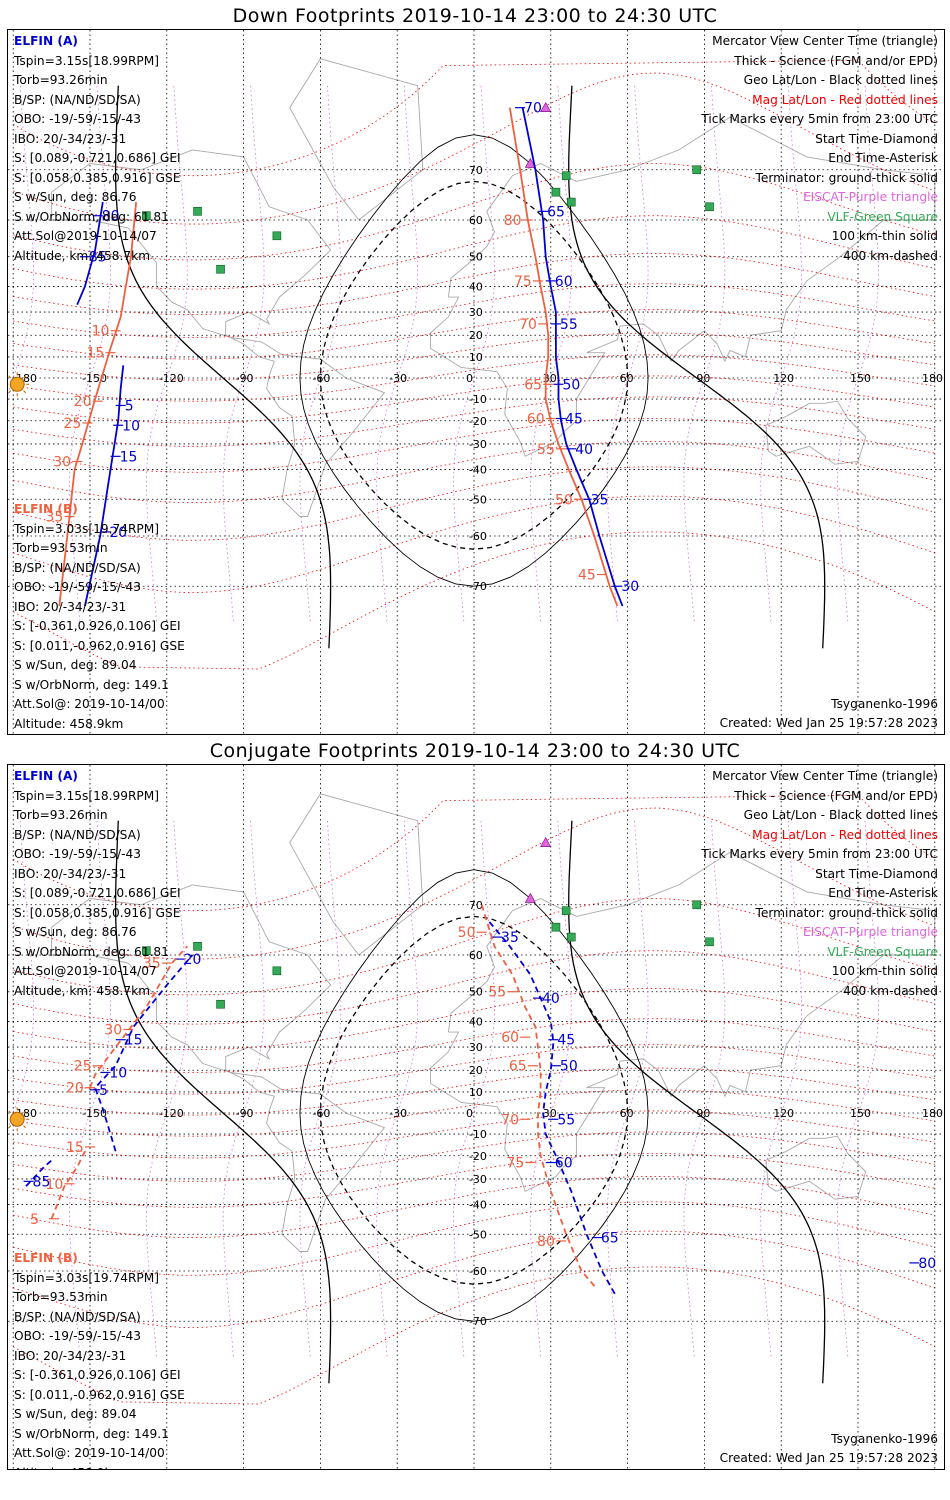  I want to click on elfin-a-line: S w/Sun, deg: 86.76, so click(75, 932).